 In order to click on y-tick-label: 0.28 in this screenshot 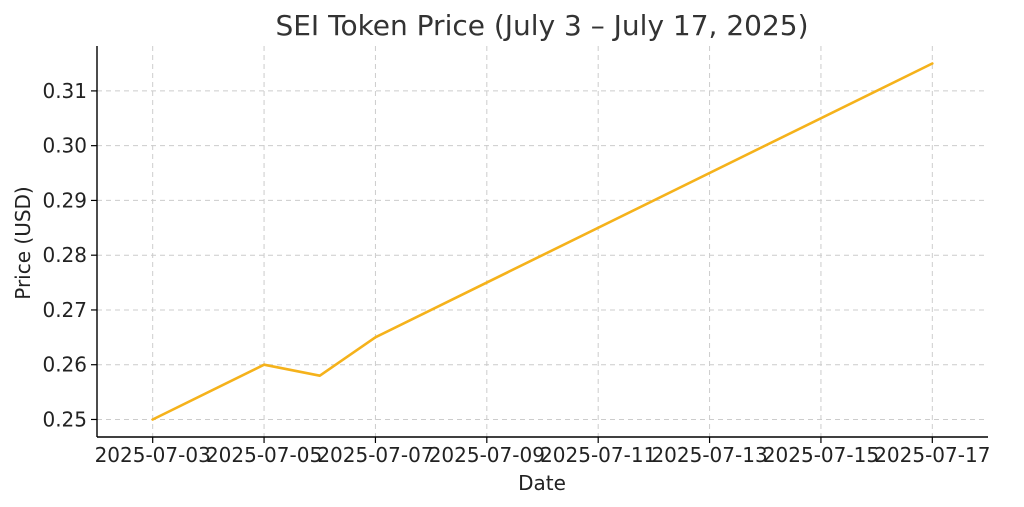, I will do `click(64, 255)`.